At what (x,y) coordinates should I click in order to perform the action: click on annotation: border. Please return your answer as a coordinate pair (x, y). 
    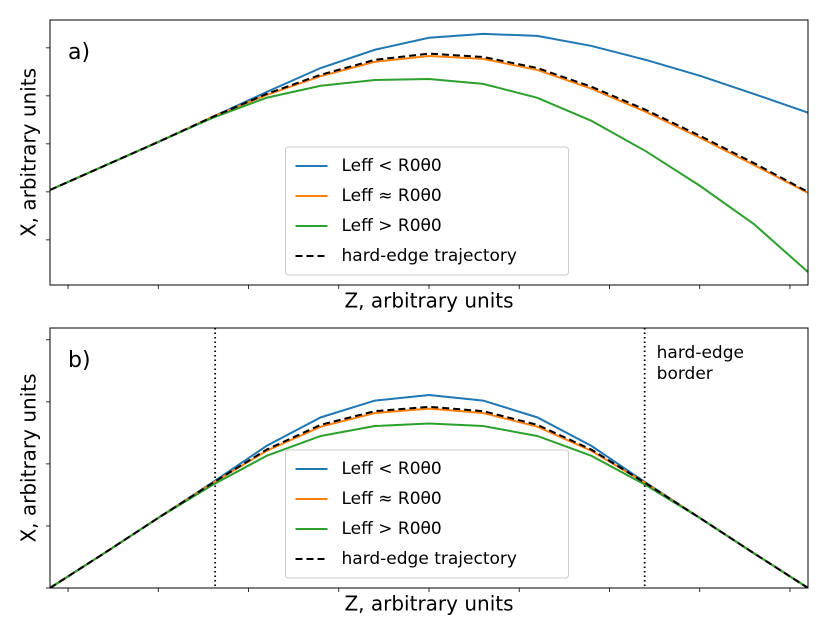
    Looking at the image, I should click on (685, 374).